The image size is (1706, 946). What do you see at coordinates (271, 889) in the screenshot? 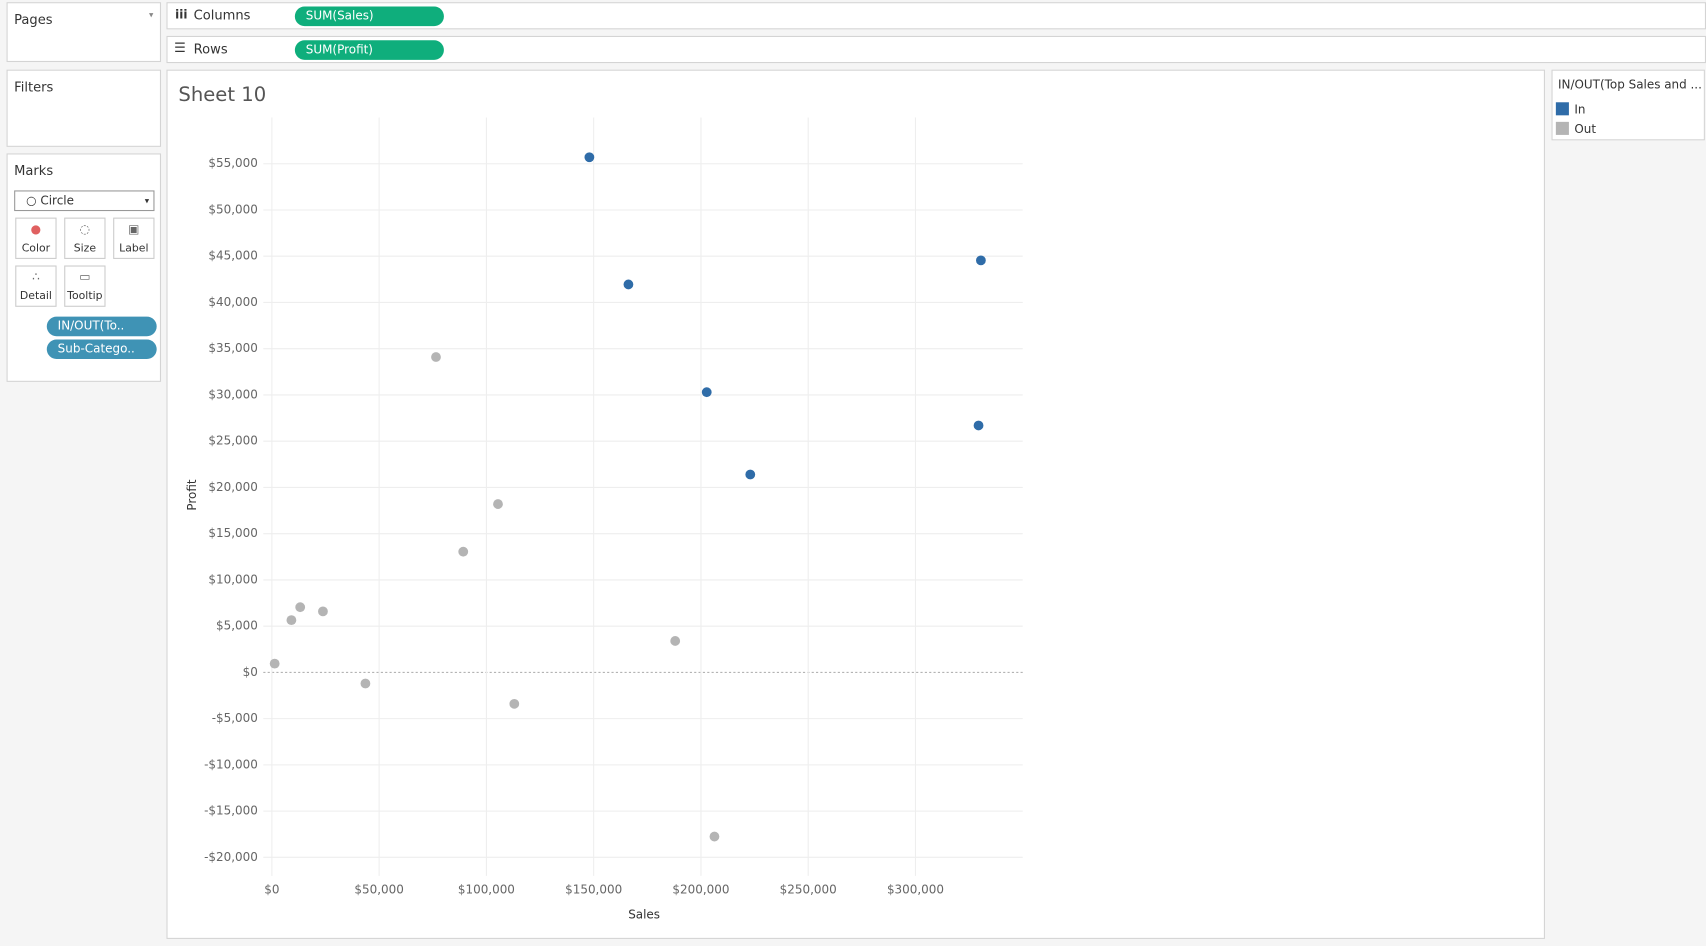
I see `x-tick-label: $0` at bounding box center [271, 889].